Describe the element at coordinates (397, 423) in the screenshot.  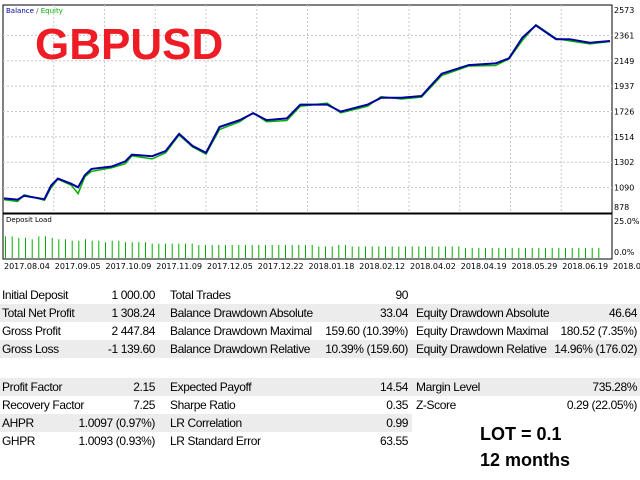
I see `stat-value: 0.99` at that location.